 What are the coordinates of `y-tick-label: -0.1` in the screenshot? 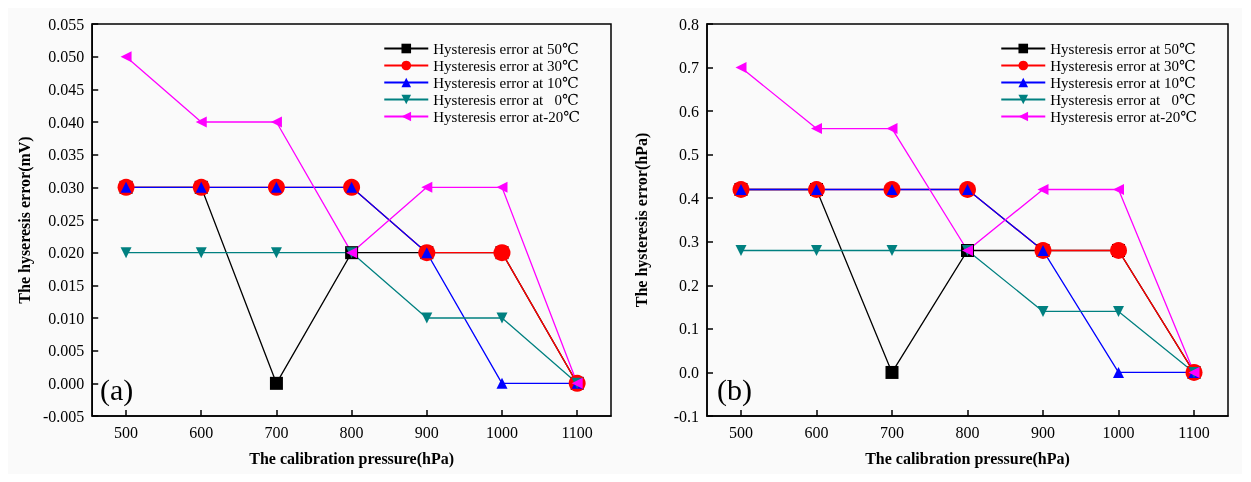 It's located at (686, 416).